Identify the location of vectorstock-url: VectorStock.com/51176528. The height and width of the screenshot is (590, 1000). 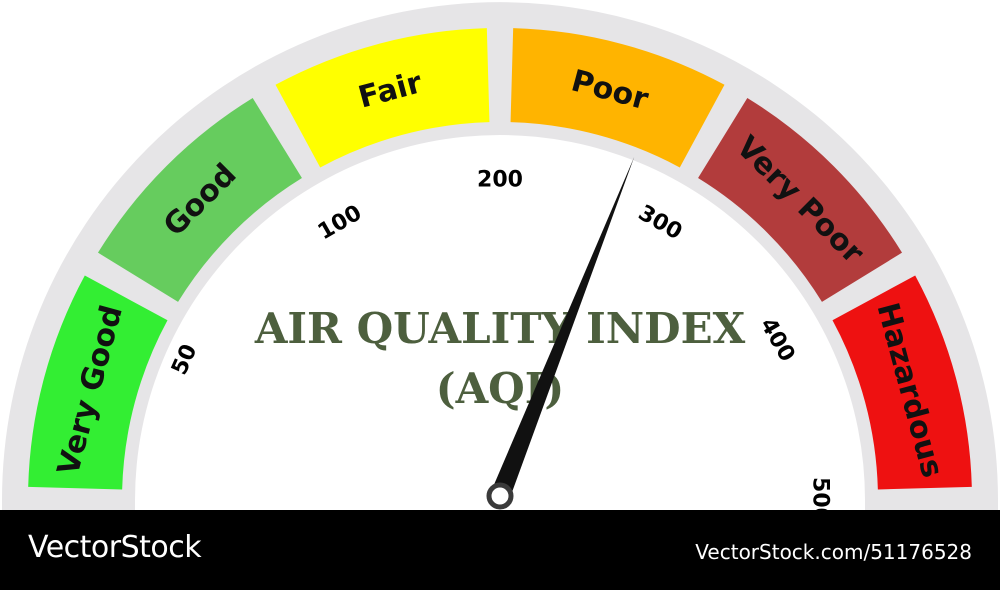
(833, 552).